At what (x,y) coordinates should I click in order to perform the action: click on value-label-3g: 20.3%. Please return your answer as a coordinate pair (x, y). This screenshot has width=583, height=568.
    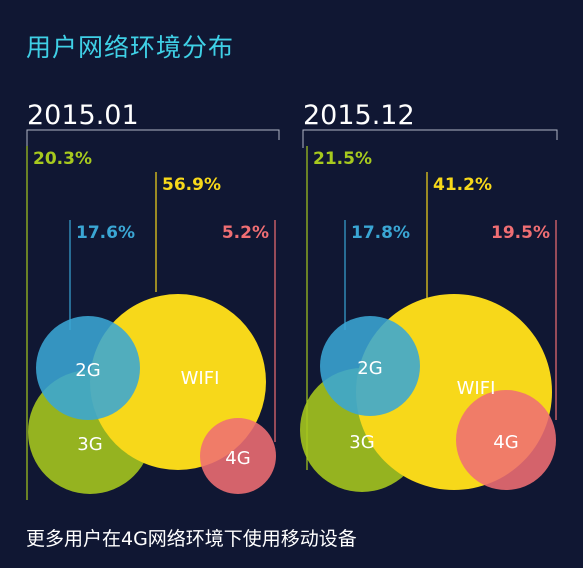
    Looking at the image, I should click on (62, 159).